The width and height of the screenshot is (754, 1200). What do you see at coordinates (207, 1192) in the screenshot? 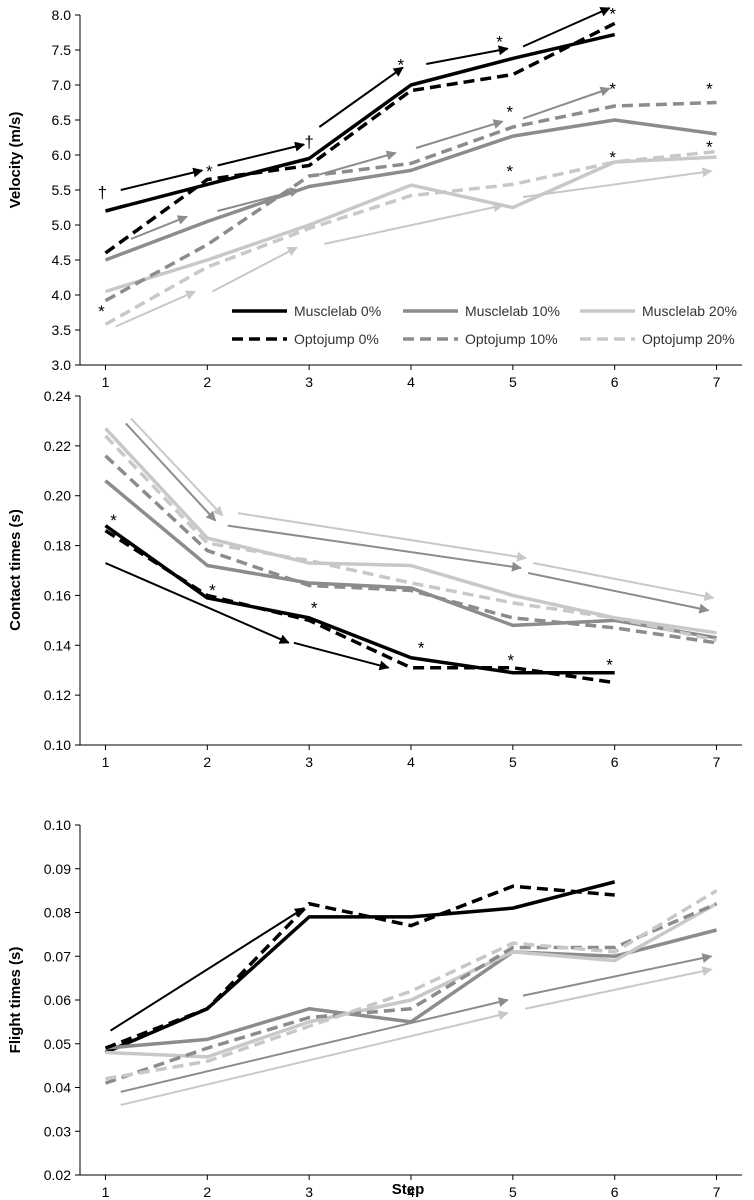
I see `flight-x-tick-label: 2` at bounding box center [207, 1192].